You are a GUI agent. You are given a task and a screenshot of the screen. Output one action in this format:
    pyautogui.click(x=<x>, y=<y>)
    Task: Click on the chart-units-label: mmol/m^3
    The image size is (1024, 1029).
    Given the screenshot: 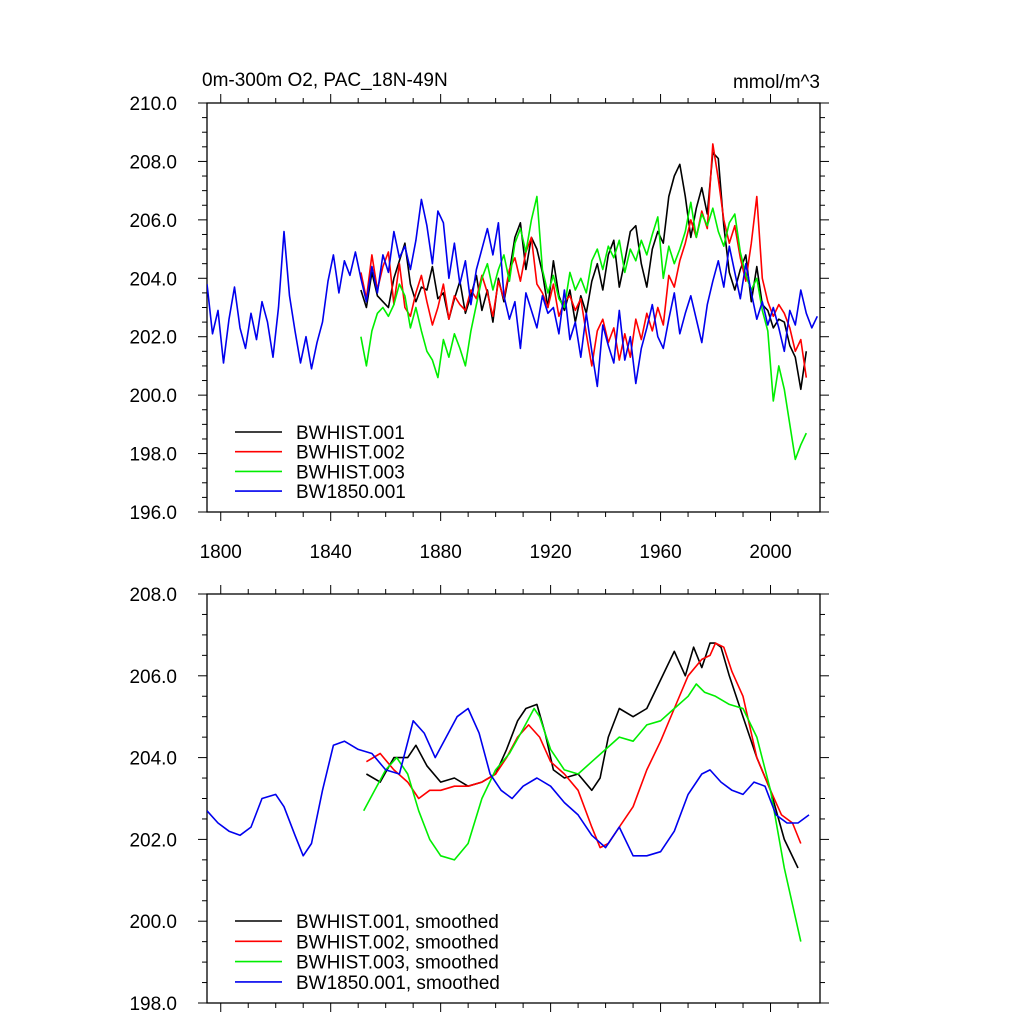 What is the action you would take?
    pyautogui.click(x=776, y=82)
    